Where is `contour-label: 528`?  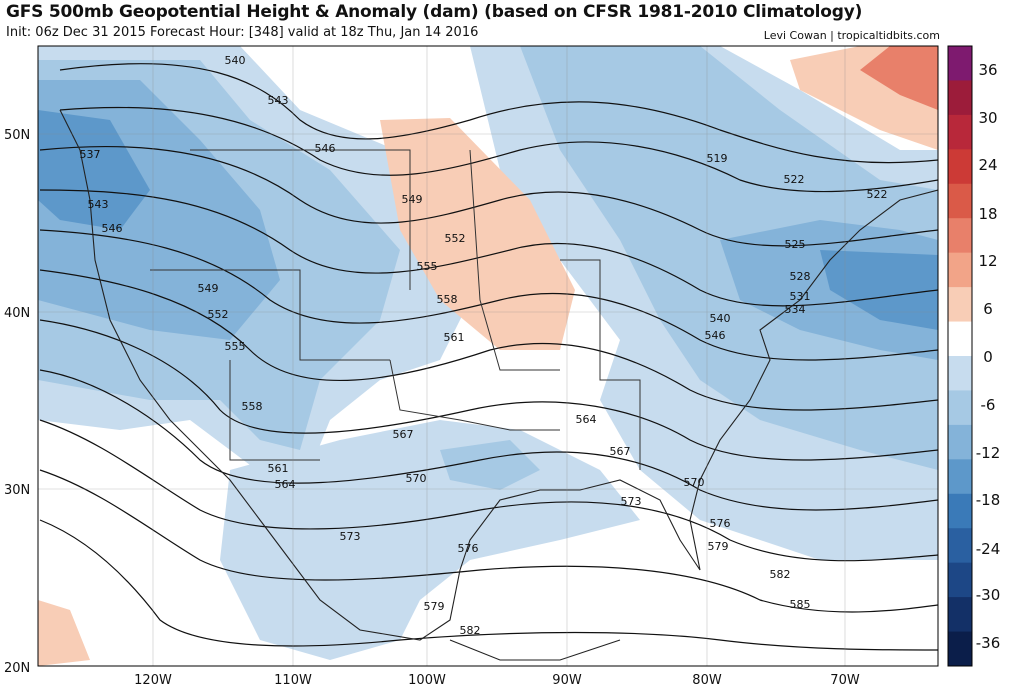
contour-label: 528 is located at coordinates (800, 276).